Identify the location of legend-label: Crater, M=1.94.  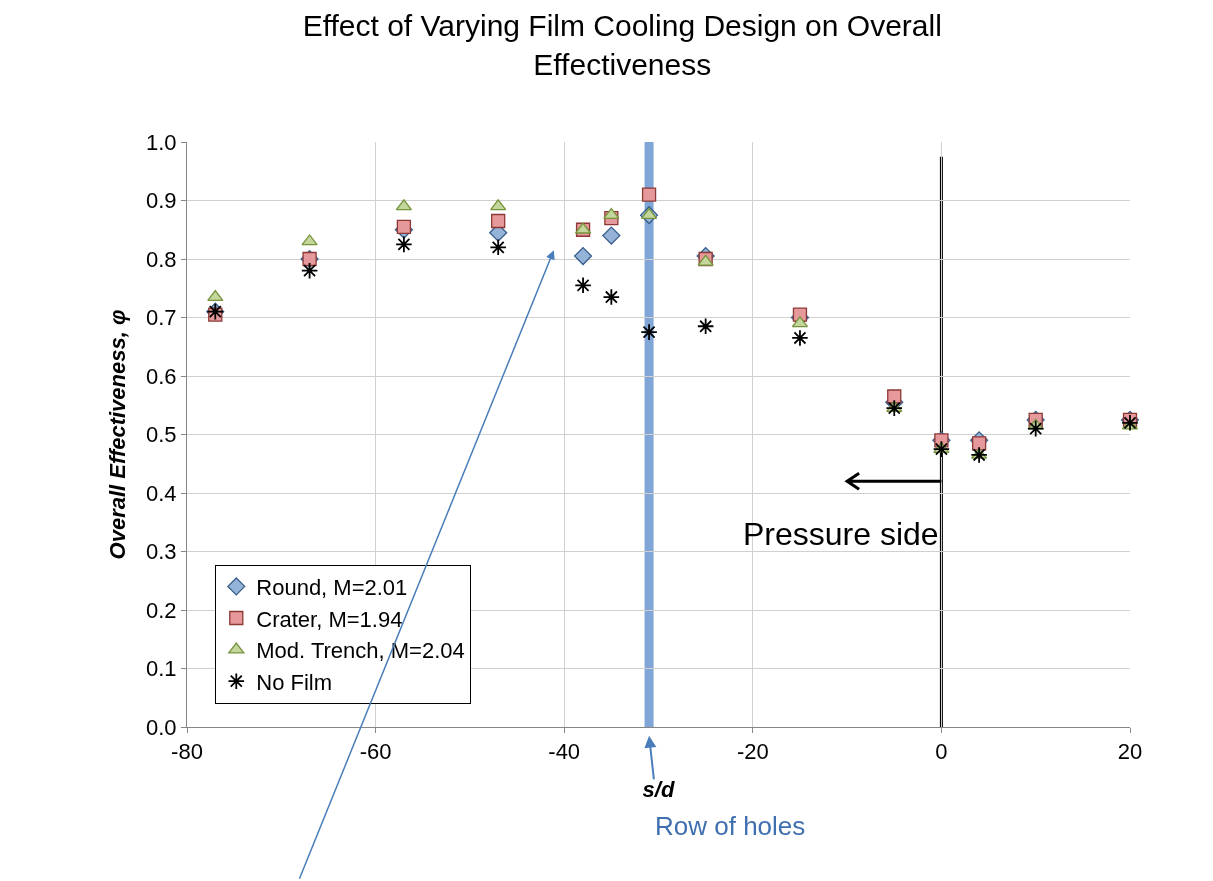
(329, 619).